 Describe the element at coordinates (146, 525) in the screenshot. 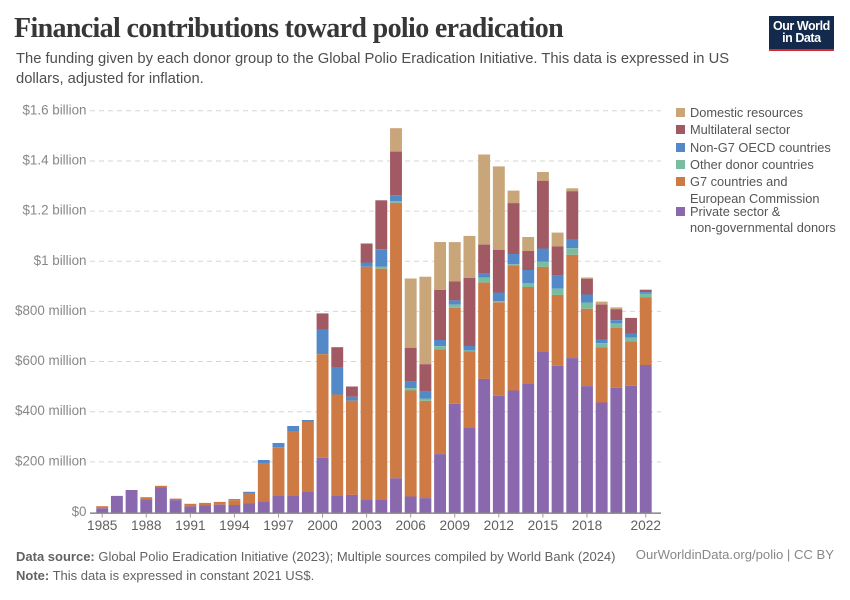

I see `svg-text: 1988` at that location.